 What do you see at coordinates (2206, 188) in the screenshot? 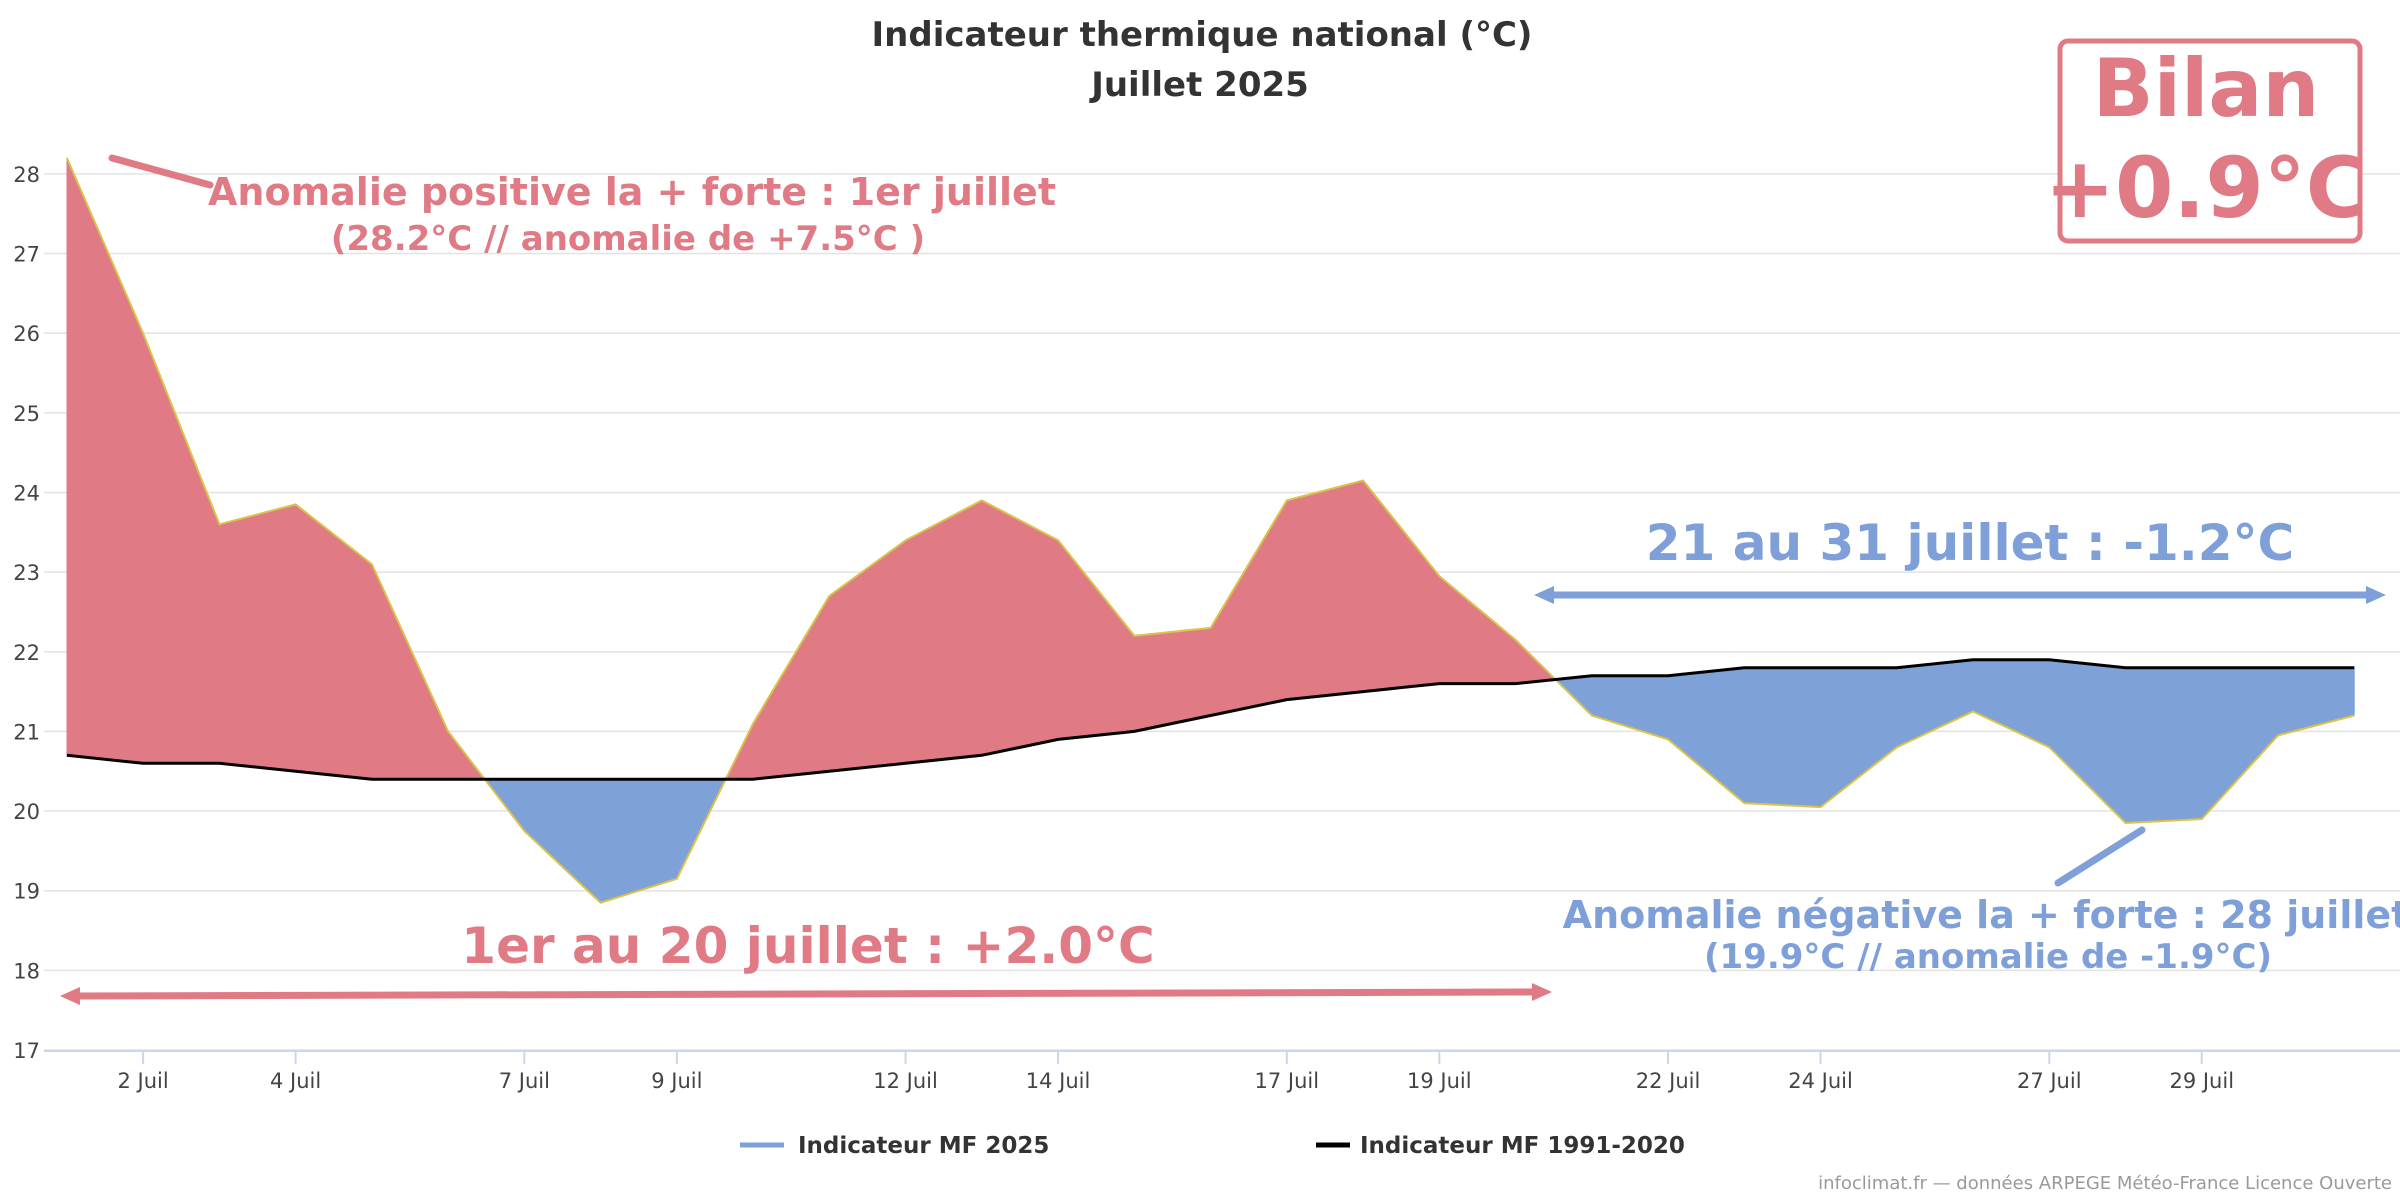
I see `bilan-value: +0.9°C` at bounding box center [2206, 188].